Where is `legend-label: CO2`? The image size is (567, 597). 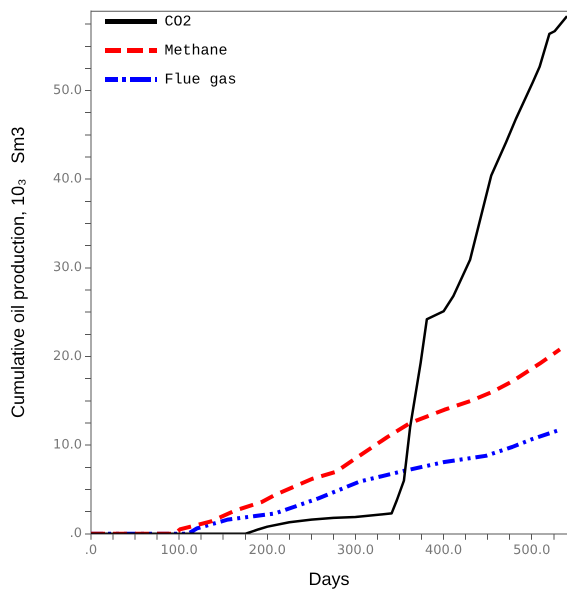
legend-label: CO2 is located at coordinates (178, 21).